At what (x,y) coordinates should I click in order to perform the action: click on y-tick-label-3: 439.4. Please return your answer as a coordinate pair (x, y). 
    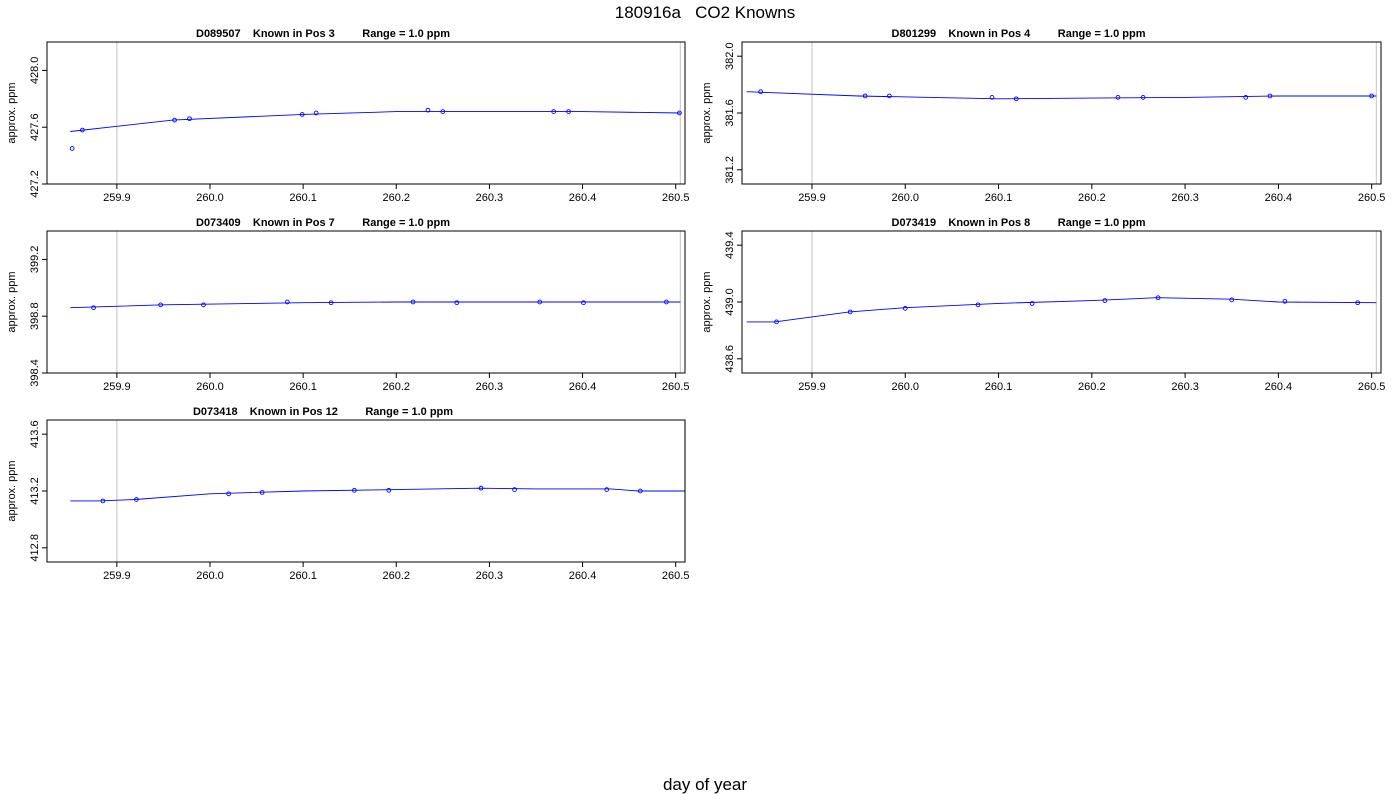
    Looking at the image, I should click on (730, 245).